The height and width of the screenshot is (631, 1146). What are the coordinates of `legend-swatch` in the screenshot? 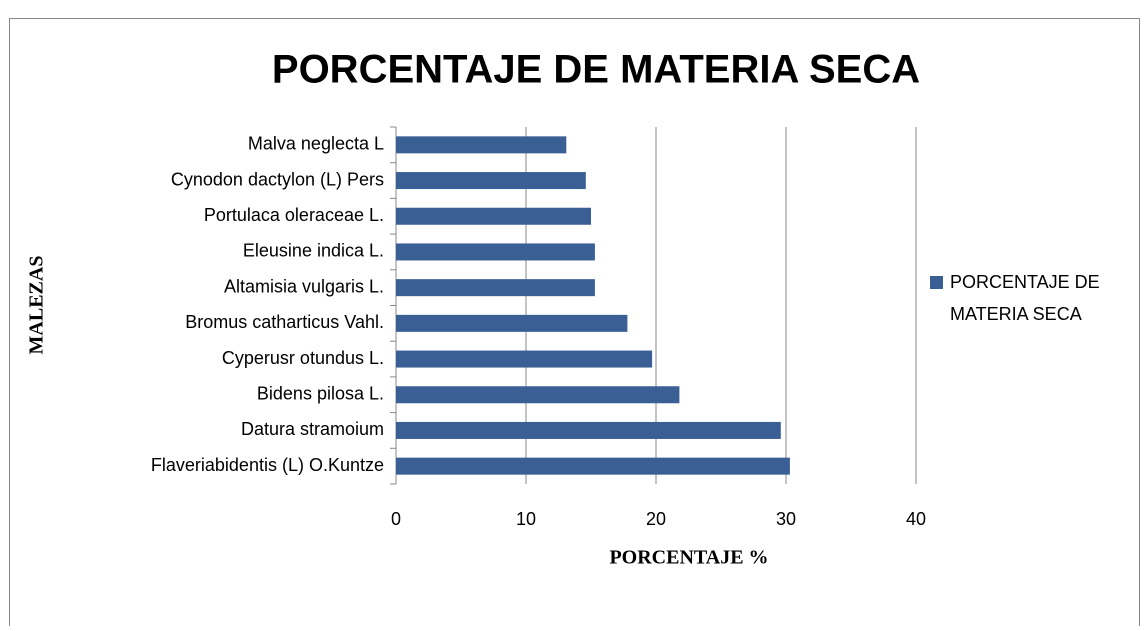 It's located at (936, 282).